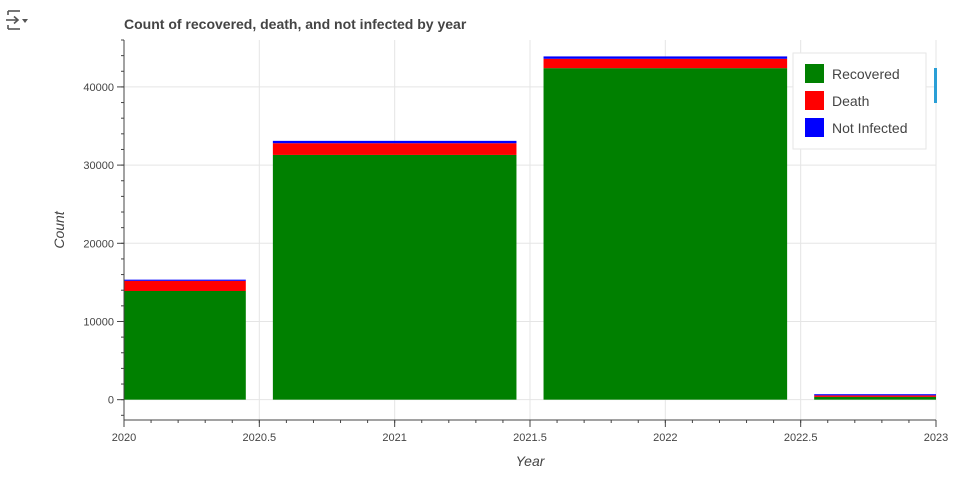  Describe the element at coordinates (870, 128) in the screenshot. I see `legend-label-not-infected: Not Infected` at that location.